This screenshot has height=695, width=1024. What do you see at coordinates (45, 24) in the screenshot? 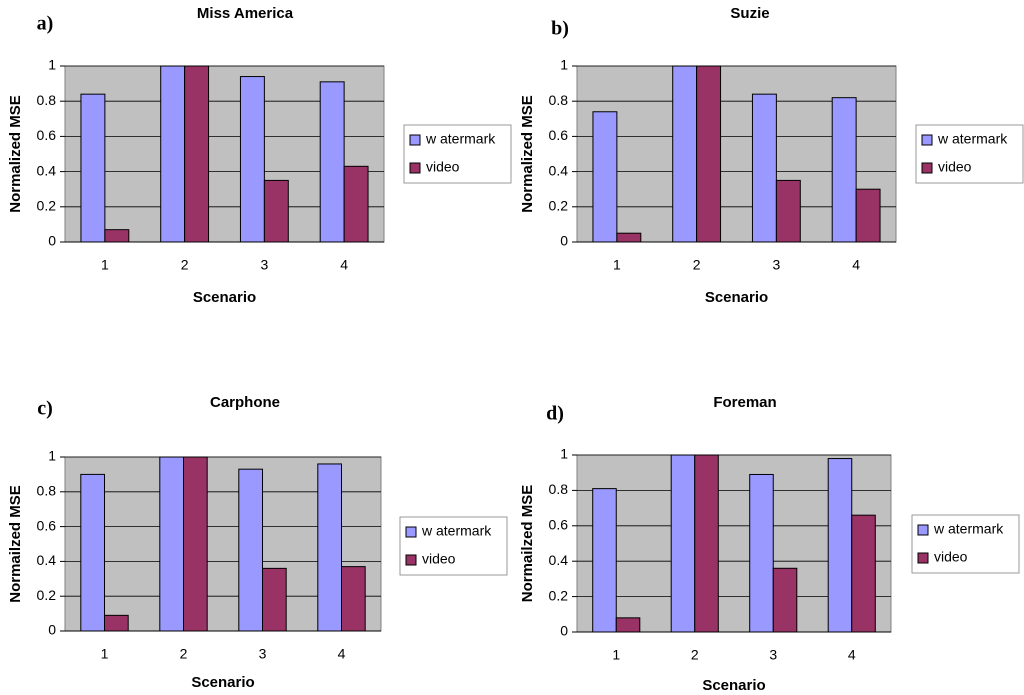
I see `panel-label: a)` at bounding box center [45, 24].